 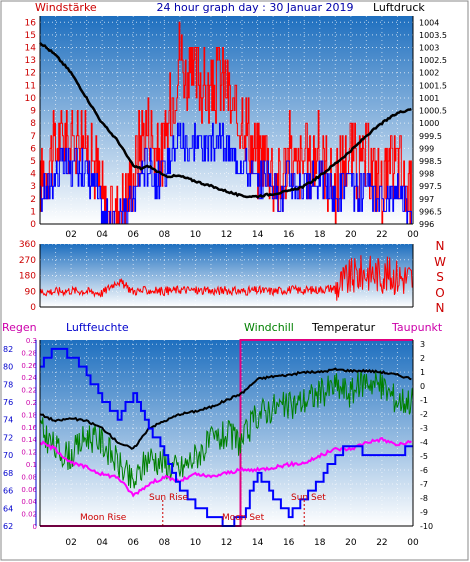 What do you see at coordinates (134, 235) in the screenshot?
I see `panel1-x-tick: 06` at bounding box center [134, 235].